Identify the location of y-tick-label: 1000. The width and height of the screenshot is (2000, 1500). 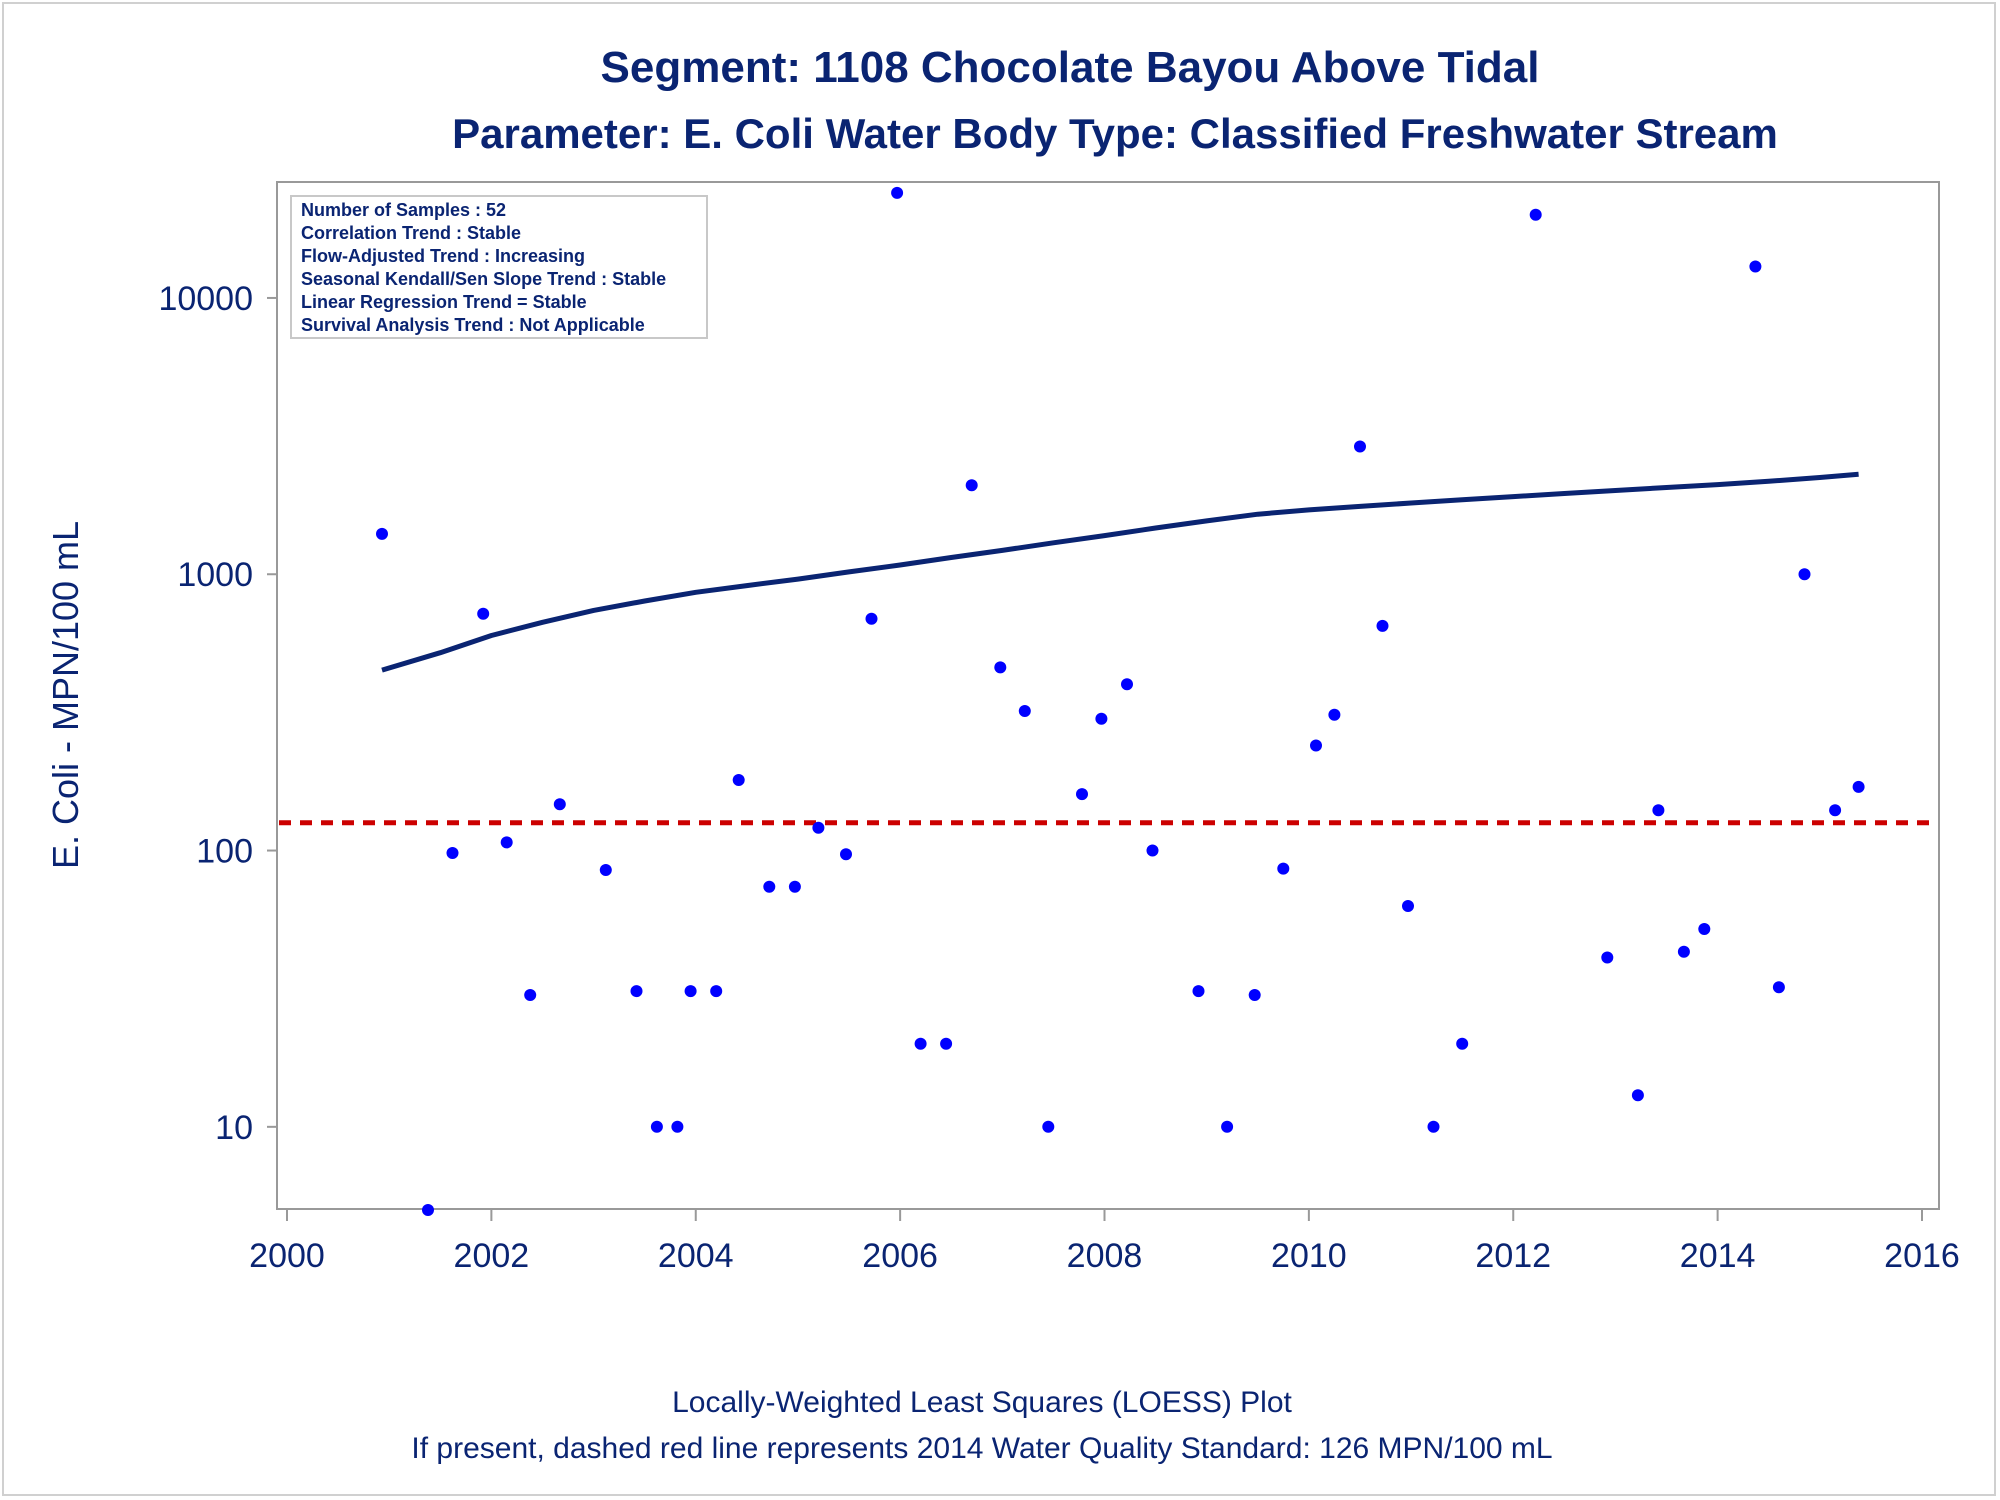
(215, 575).